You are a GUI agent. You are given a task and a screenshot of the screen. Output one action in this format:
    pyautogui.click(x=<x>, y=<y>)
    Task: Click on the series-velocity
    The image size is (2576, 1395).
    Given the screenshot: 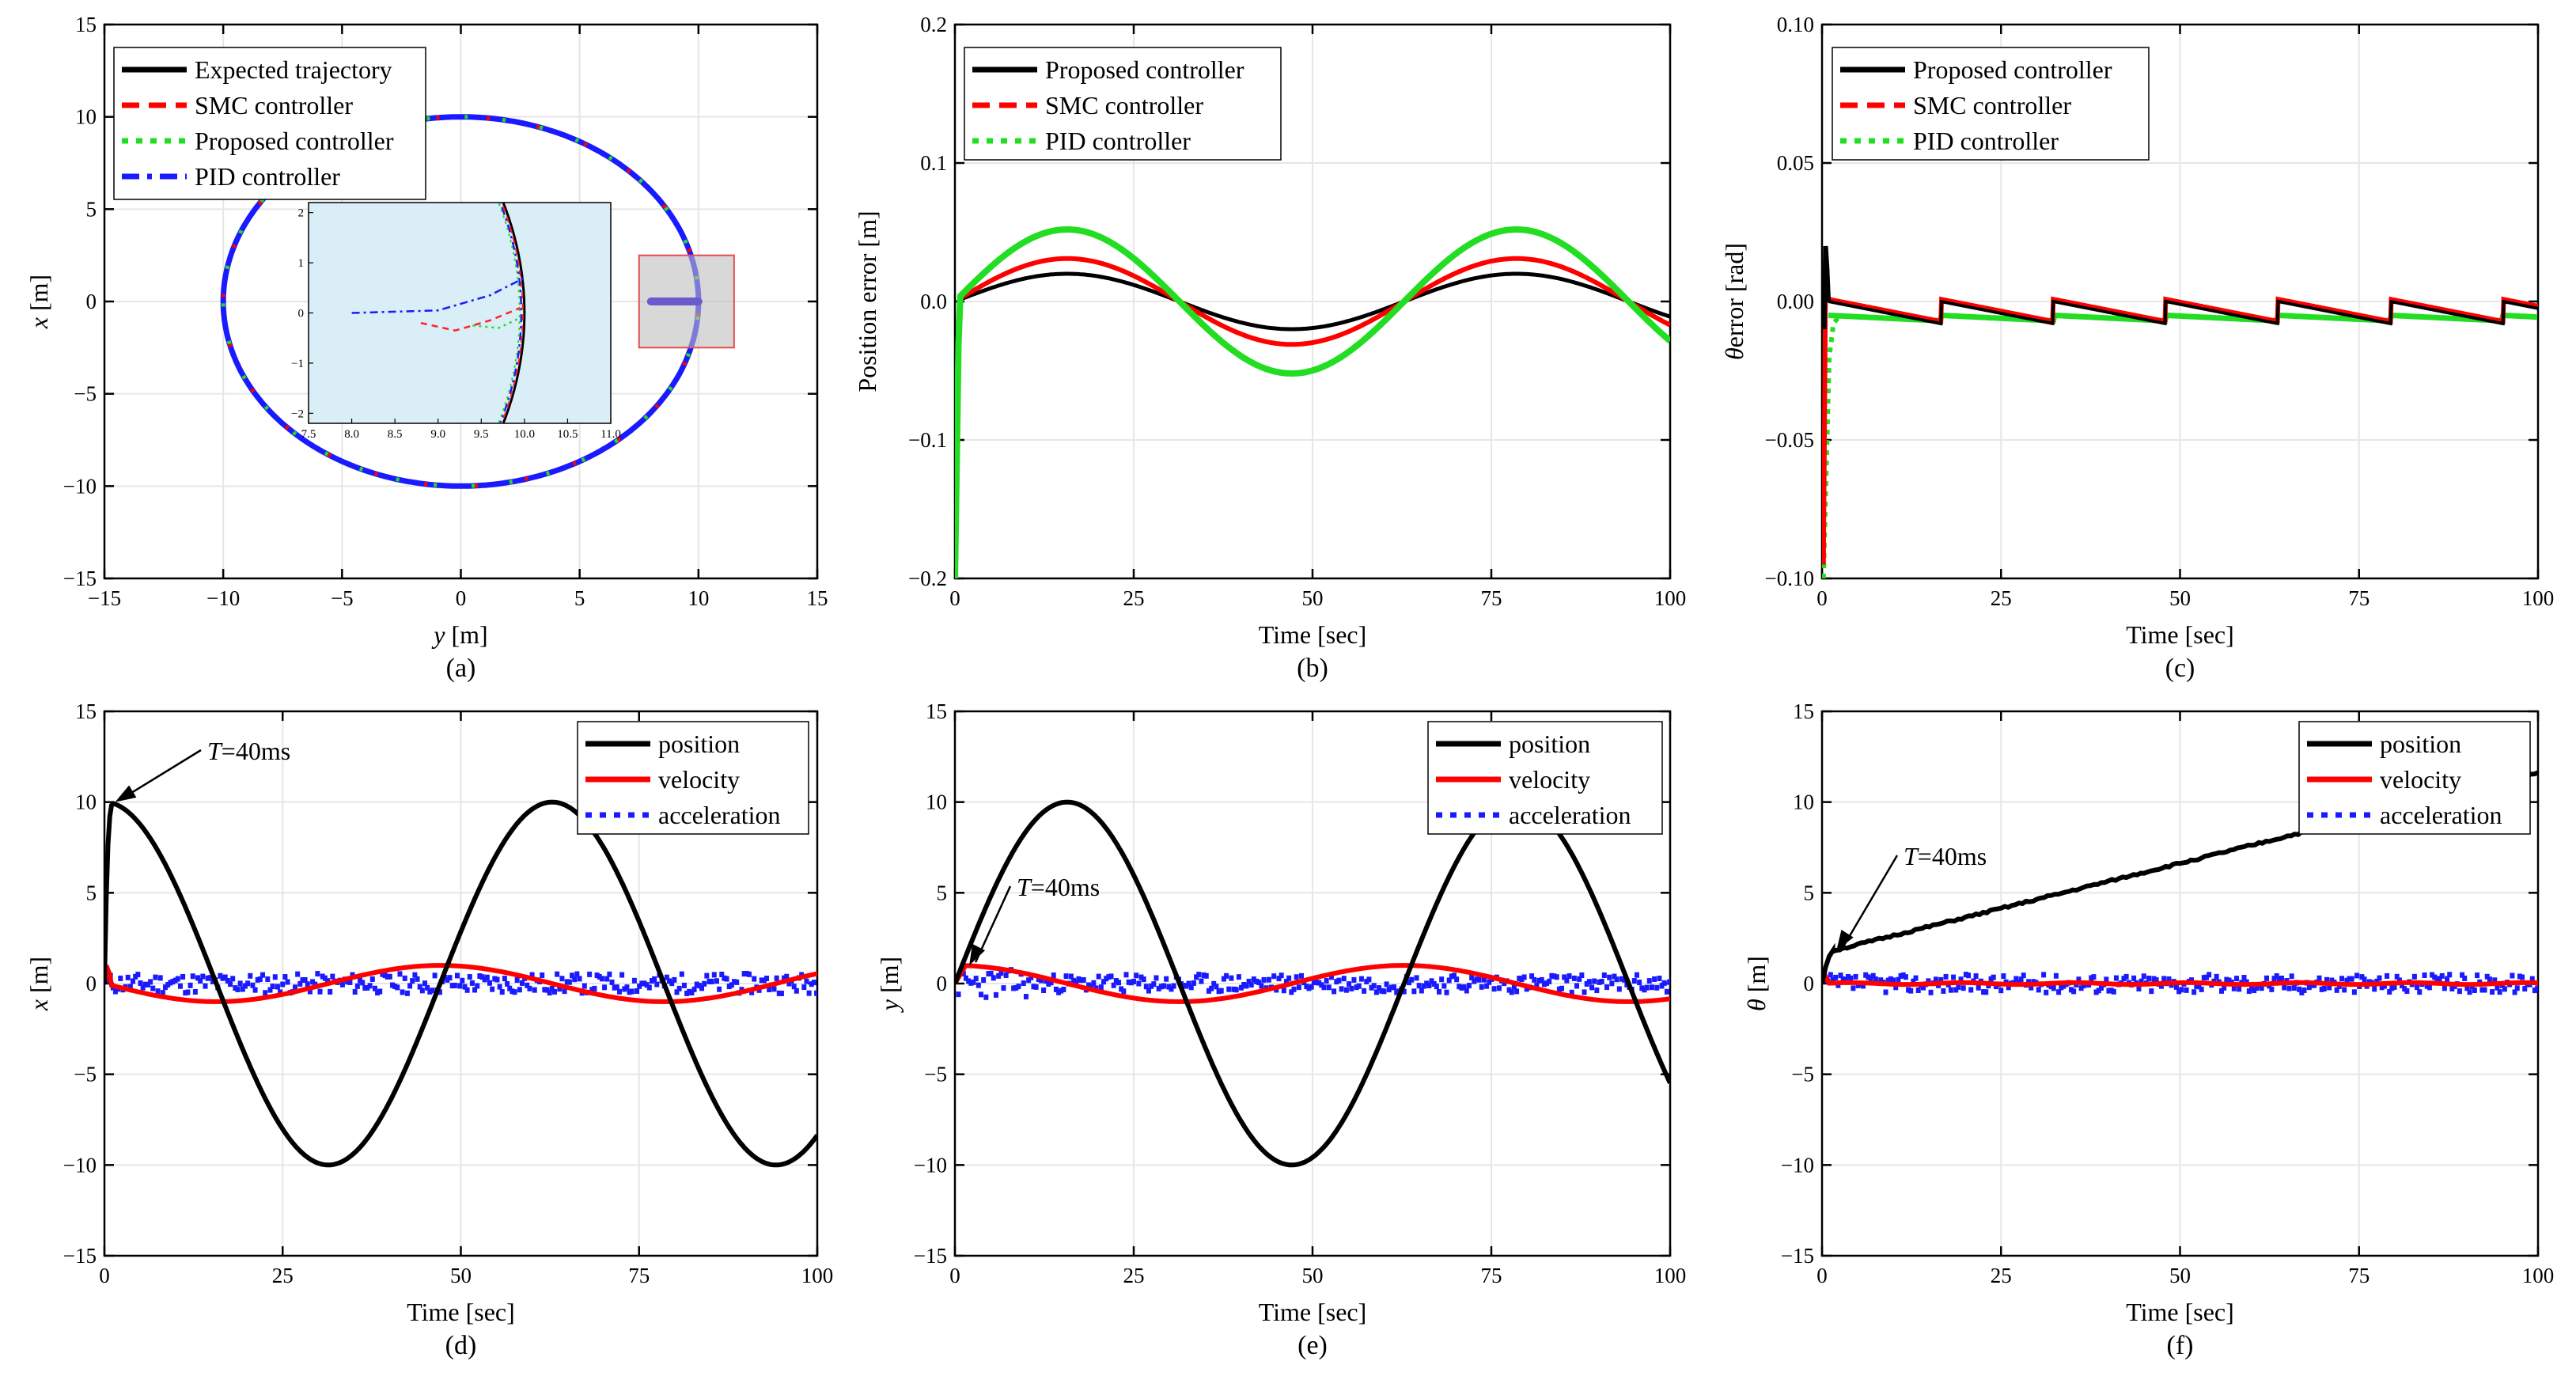 What is the action you would take?
    pyautogui.click(x=1312, y=983)
    